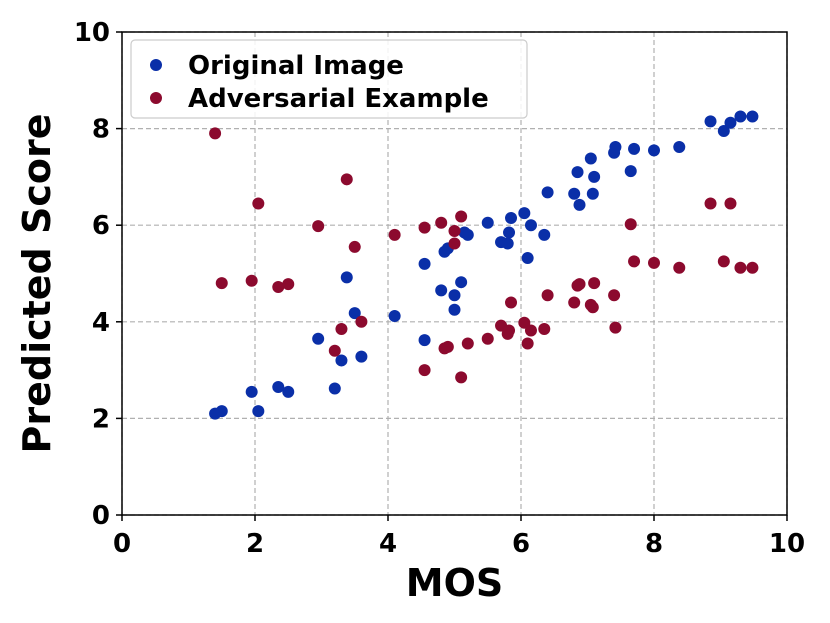  Describe the element at coordinates (787, 544) in the screenshot. I see `x-tick-label: 10` at that location.